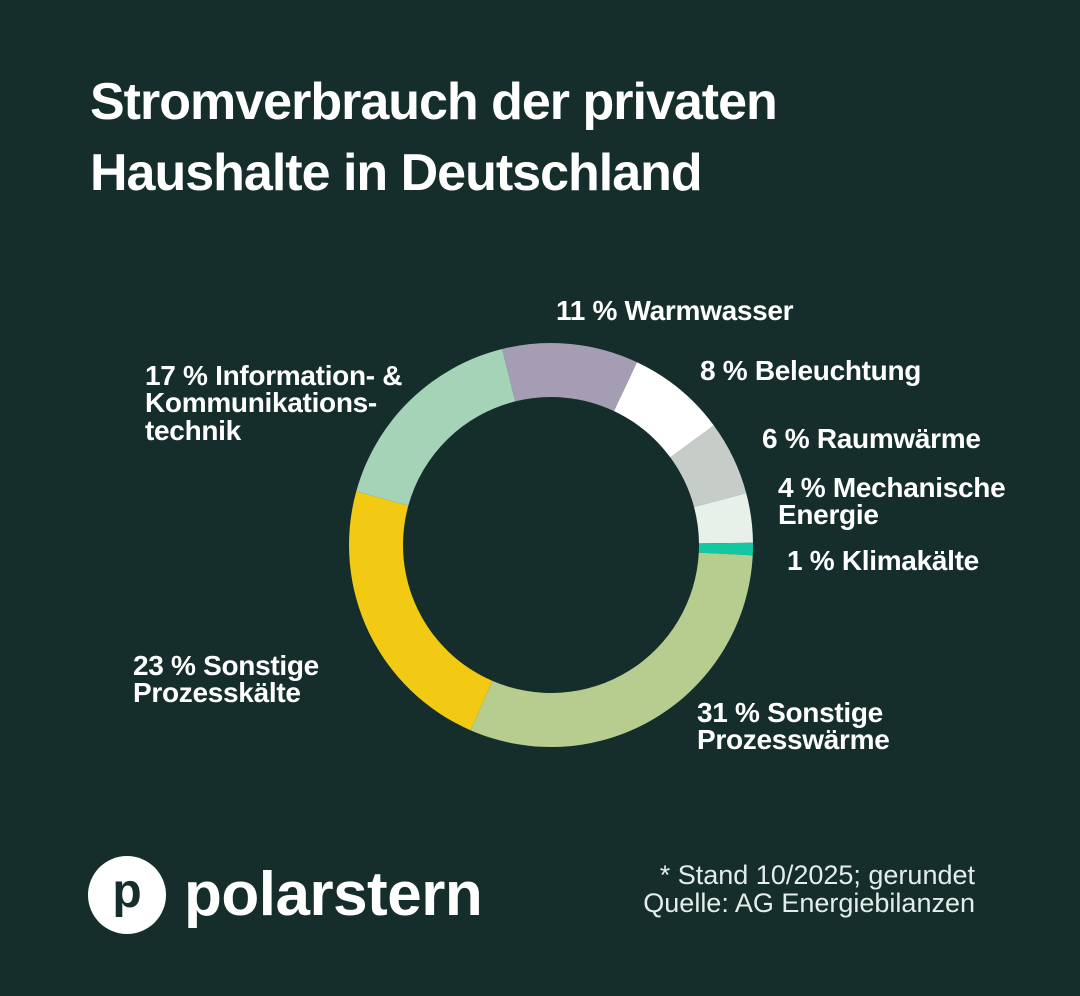 Image resolution: width=1080 pixels, height=996 pixels. I want to click on source-note-line1: * Stand 10/2025; gerundet, so click(817, 875).